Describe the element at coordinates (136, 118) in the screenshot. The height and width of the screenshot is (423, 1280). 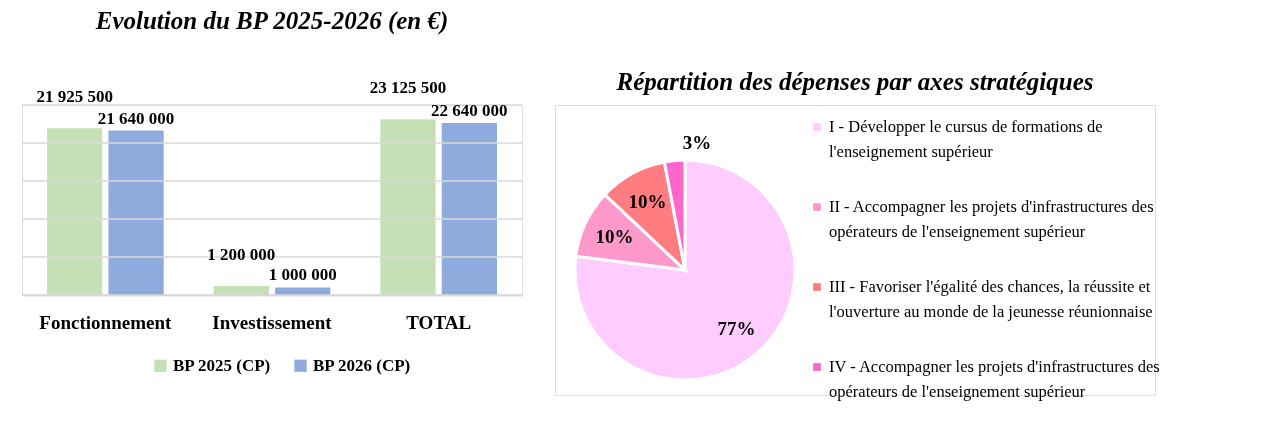
I see `data-label: 21 640 000` at that location.